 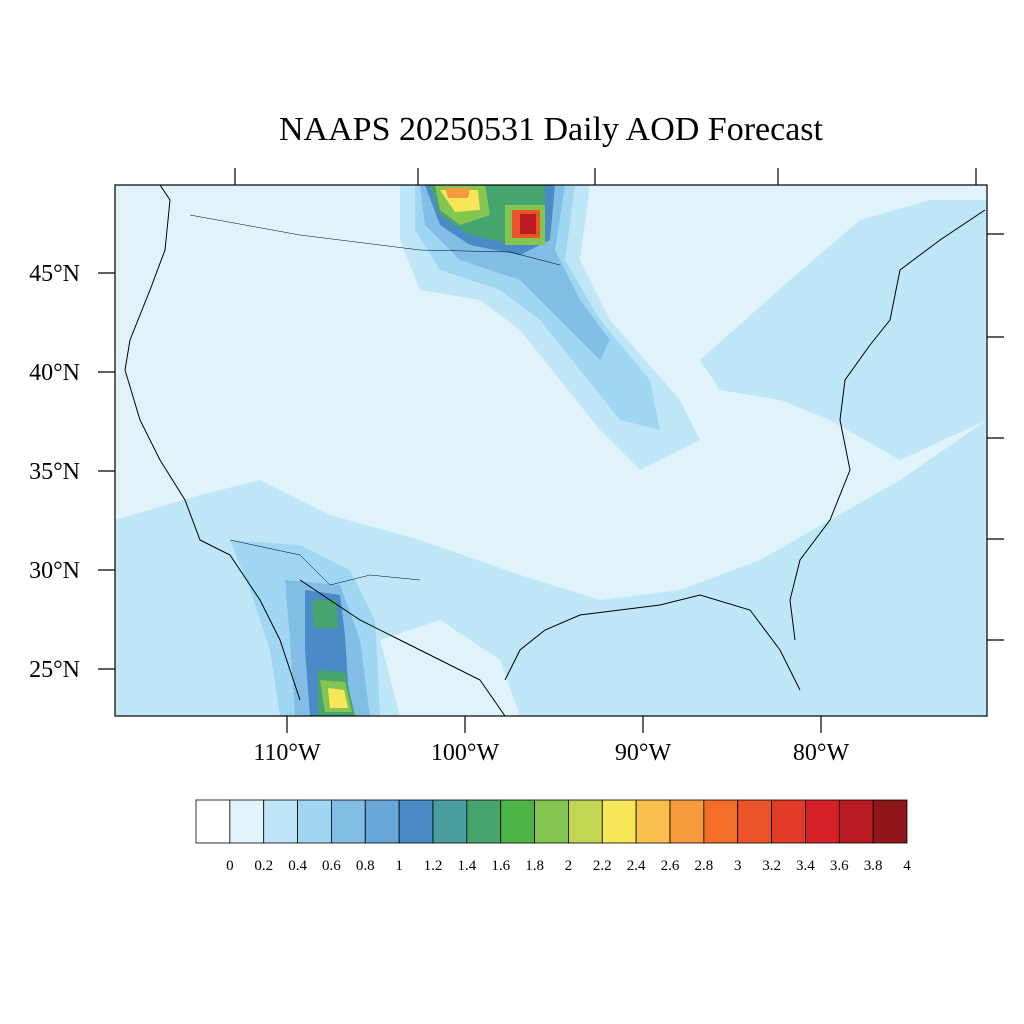 I want to click on map-title: NAAPS 20250531 Daily AOD Forecast, so click(x=551, y=129).